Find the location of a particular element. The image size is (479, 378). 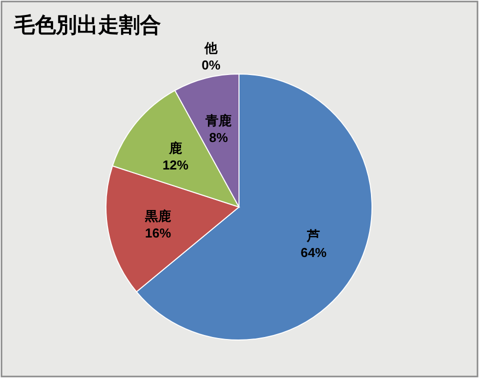

slice-label: 鹿 is located at coordinates (175, 148).